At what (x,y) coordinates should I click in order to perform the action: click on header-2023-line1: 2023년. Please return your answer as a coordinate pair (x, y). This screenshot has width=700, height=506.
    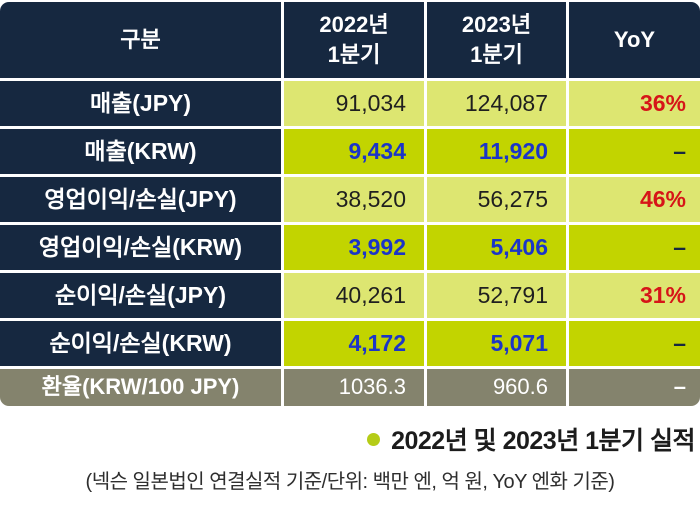
    Looking at the image, I should click on (496, 24).